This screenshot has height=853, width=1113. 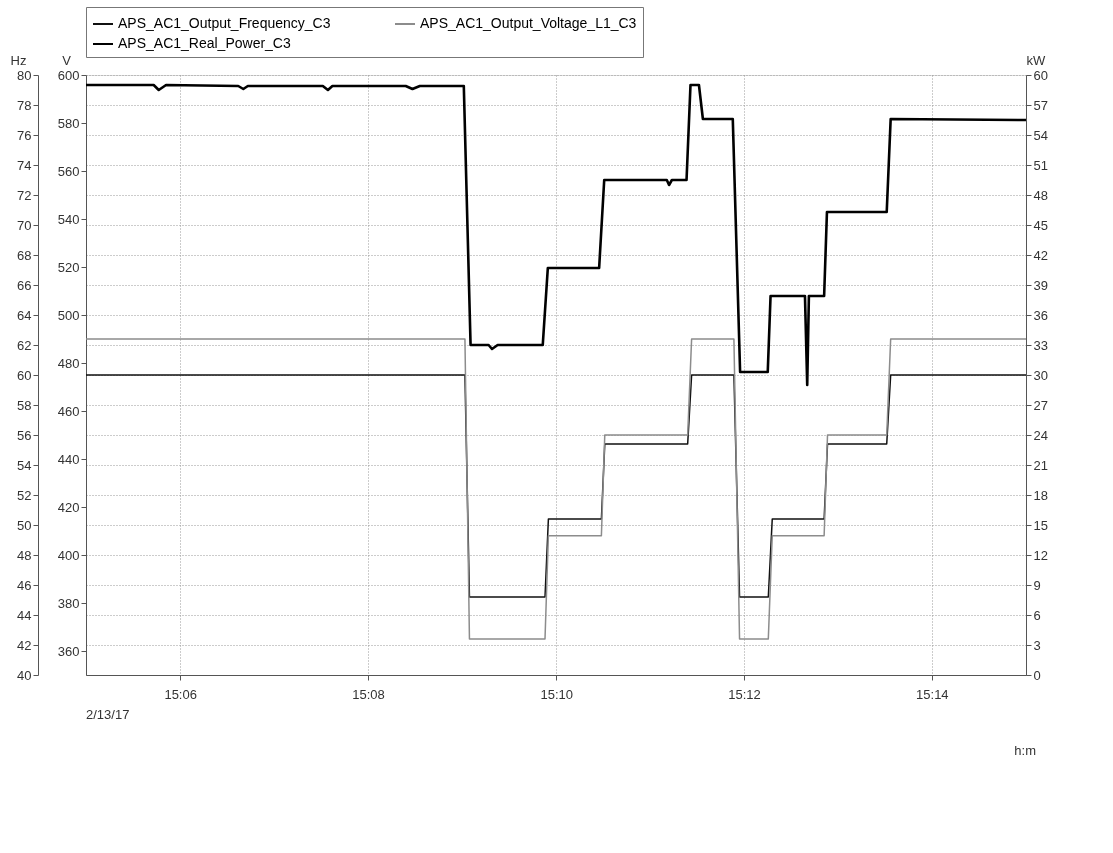 I want to click on legend-label: APS_AC1_Real_Power_C3, so click(x=204, y=43).